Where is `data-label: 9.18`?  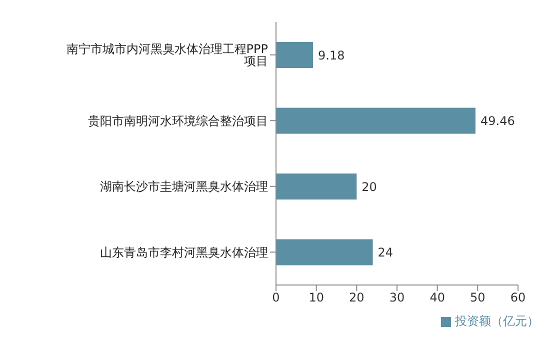
data-label: 9.18 is located at coordinates (331, 55).